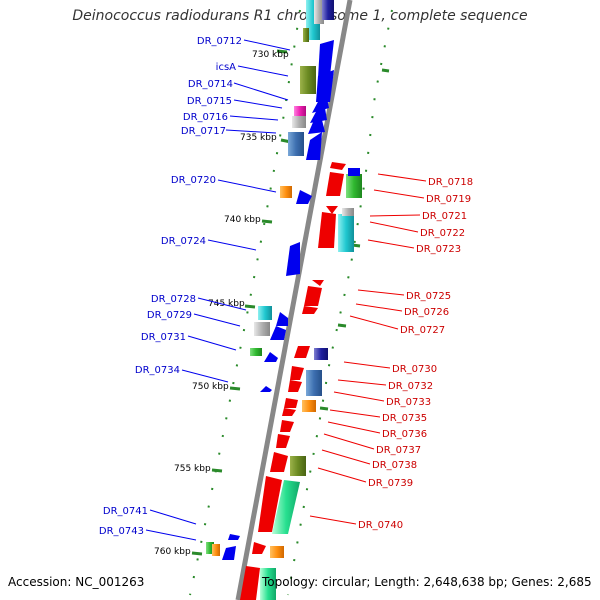  Describe the element at coordinates (203, 131) in the screenshot. I see `gene-label-reverse: DR_0717` at that location.